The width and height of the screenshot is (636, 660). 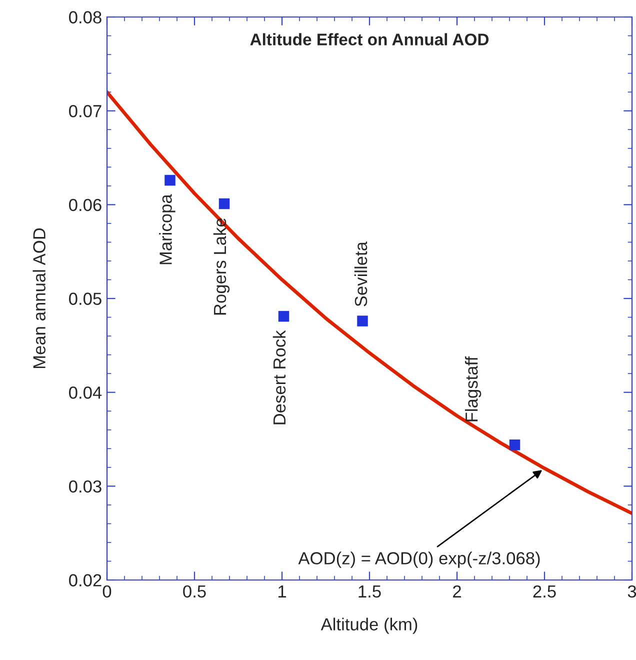 I want to click on y-tick-label: 0.04, so click(x=85, y=392).